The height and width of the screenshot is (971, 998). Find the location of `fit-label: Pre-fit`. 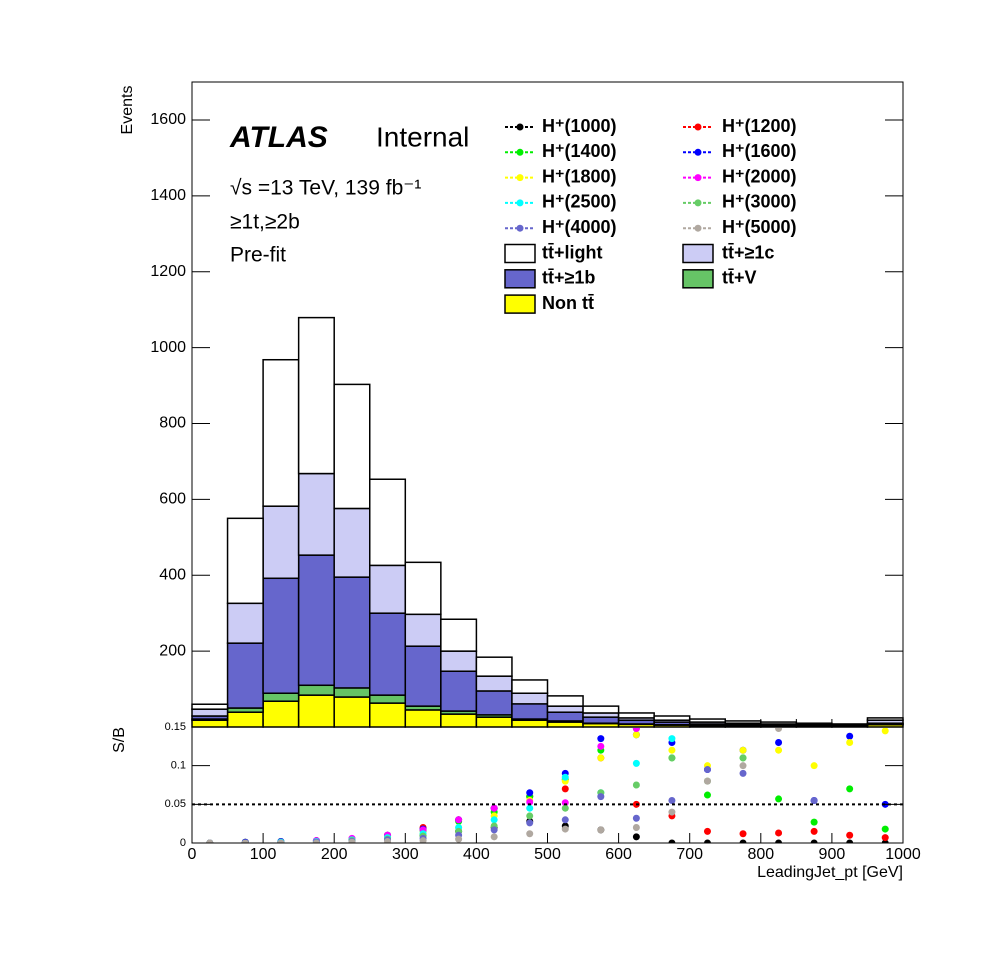

fit-label: Pre-fit is located at coordinates (258, 255).